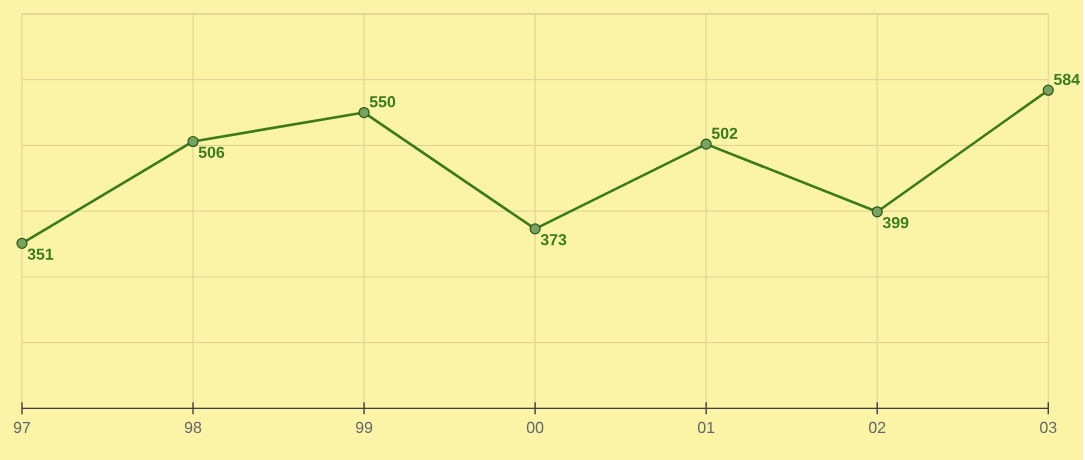 This screenshot has width=1085, height=460. I want to click on data-label: 502, so click(724, 133).